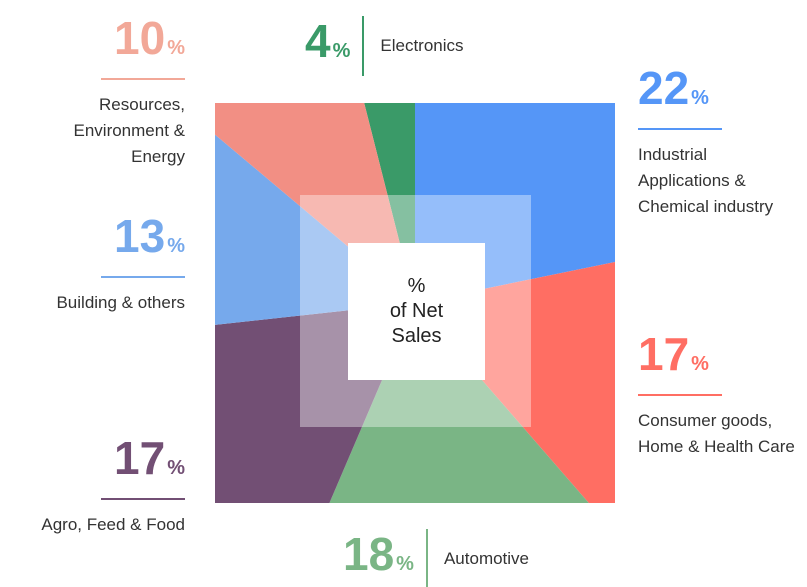  Describe the element at coordinates (486, 558) in the screenshot. I see `segment-name: Automotive` at that location.